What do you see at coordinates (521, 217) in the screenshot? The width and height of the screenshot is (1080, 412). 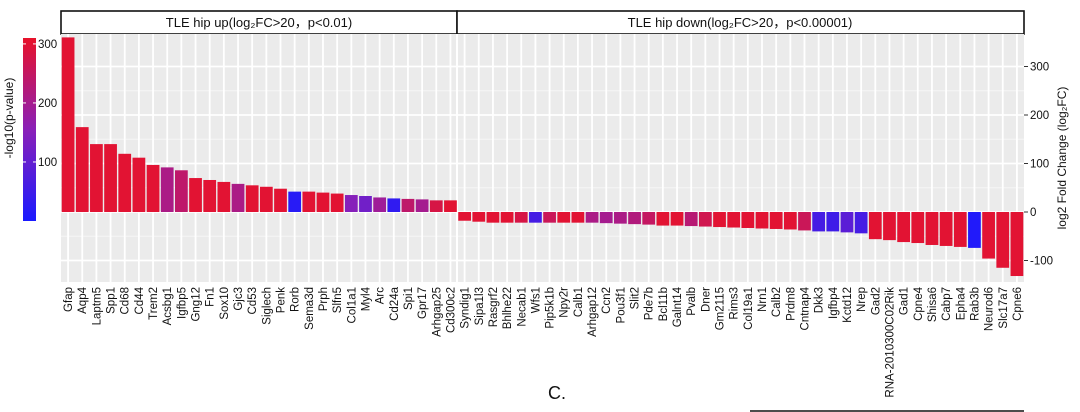 I see `bar-necab1` at bounding box center [521, 217].